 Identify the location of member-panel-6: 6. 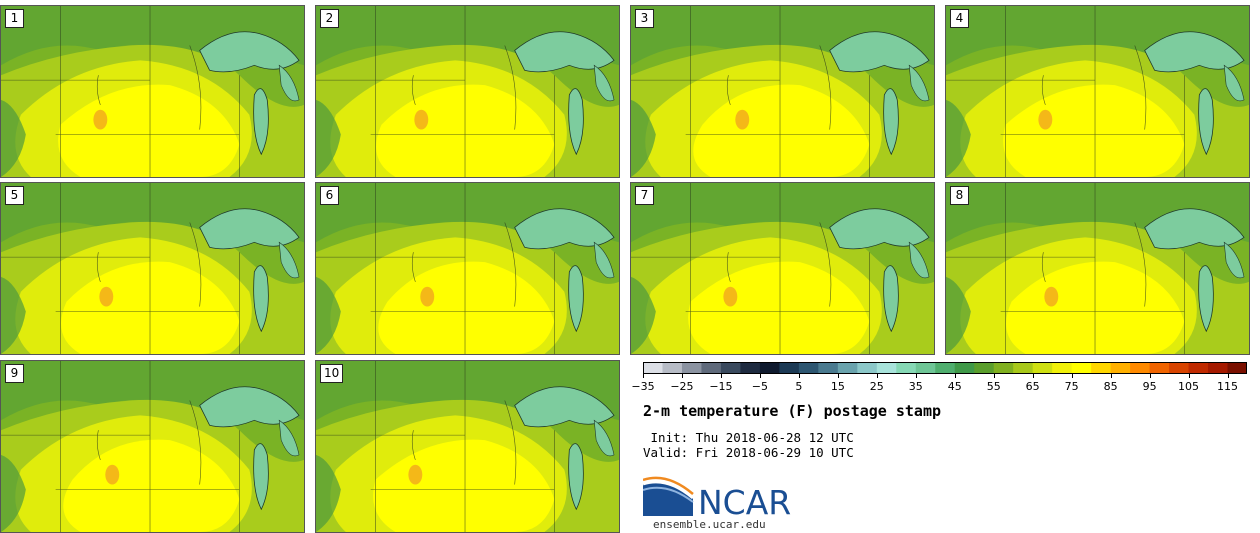
(467, 268).